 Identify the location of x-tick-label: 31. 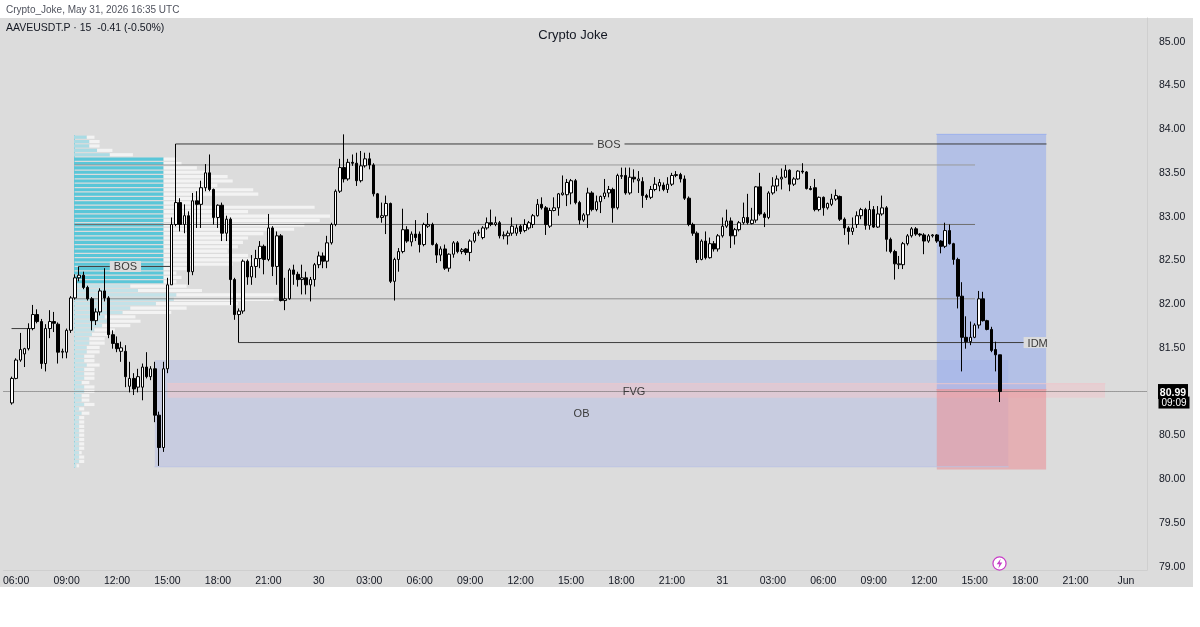
(722, 579).